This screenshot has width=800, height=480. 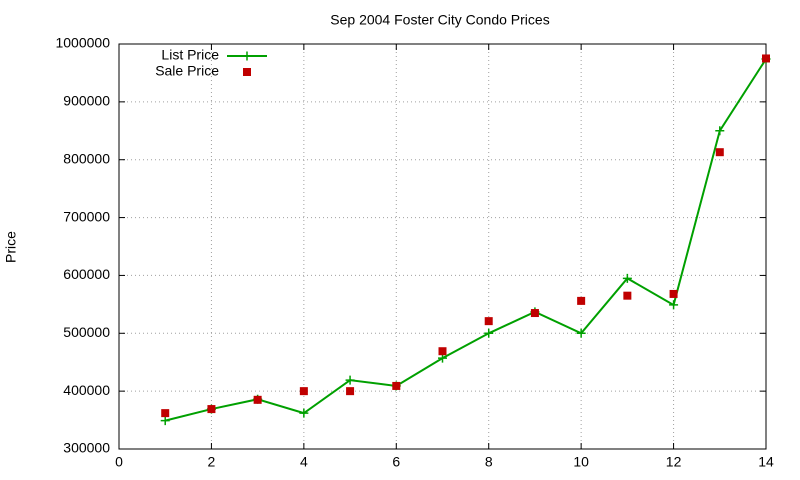 I want to click on y-tick-label: 900000, so click(x=86, y=101).